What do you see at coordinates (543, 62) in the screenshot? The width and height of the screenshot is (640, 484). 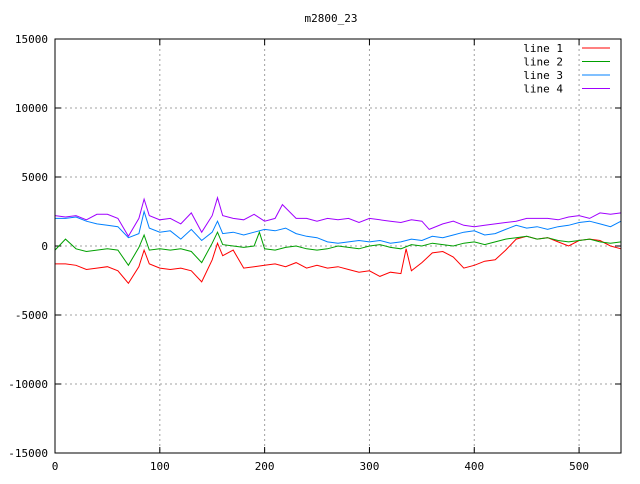 I see `legend-label: line 2` at bounding box center [543, 62].